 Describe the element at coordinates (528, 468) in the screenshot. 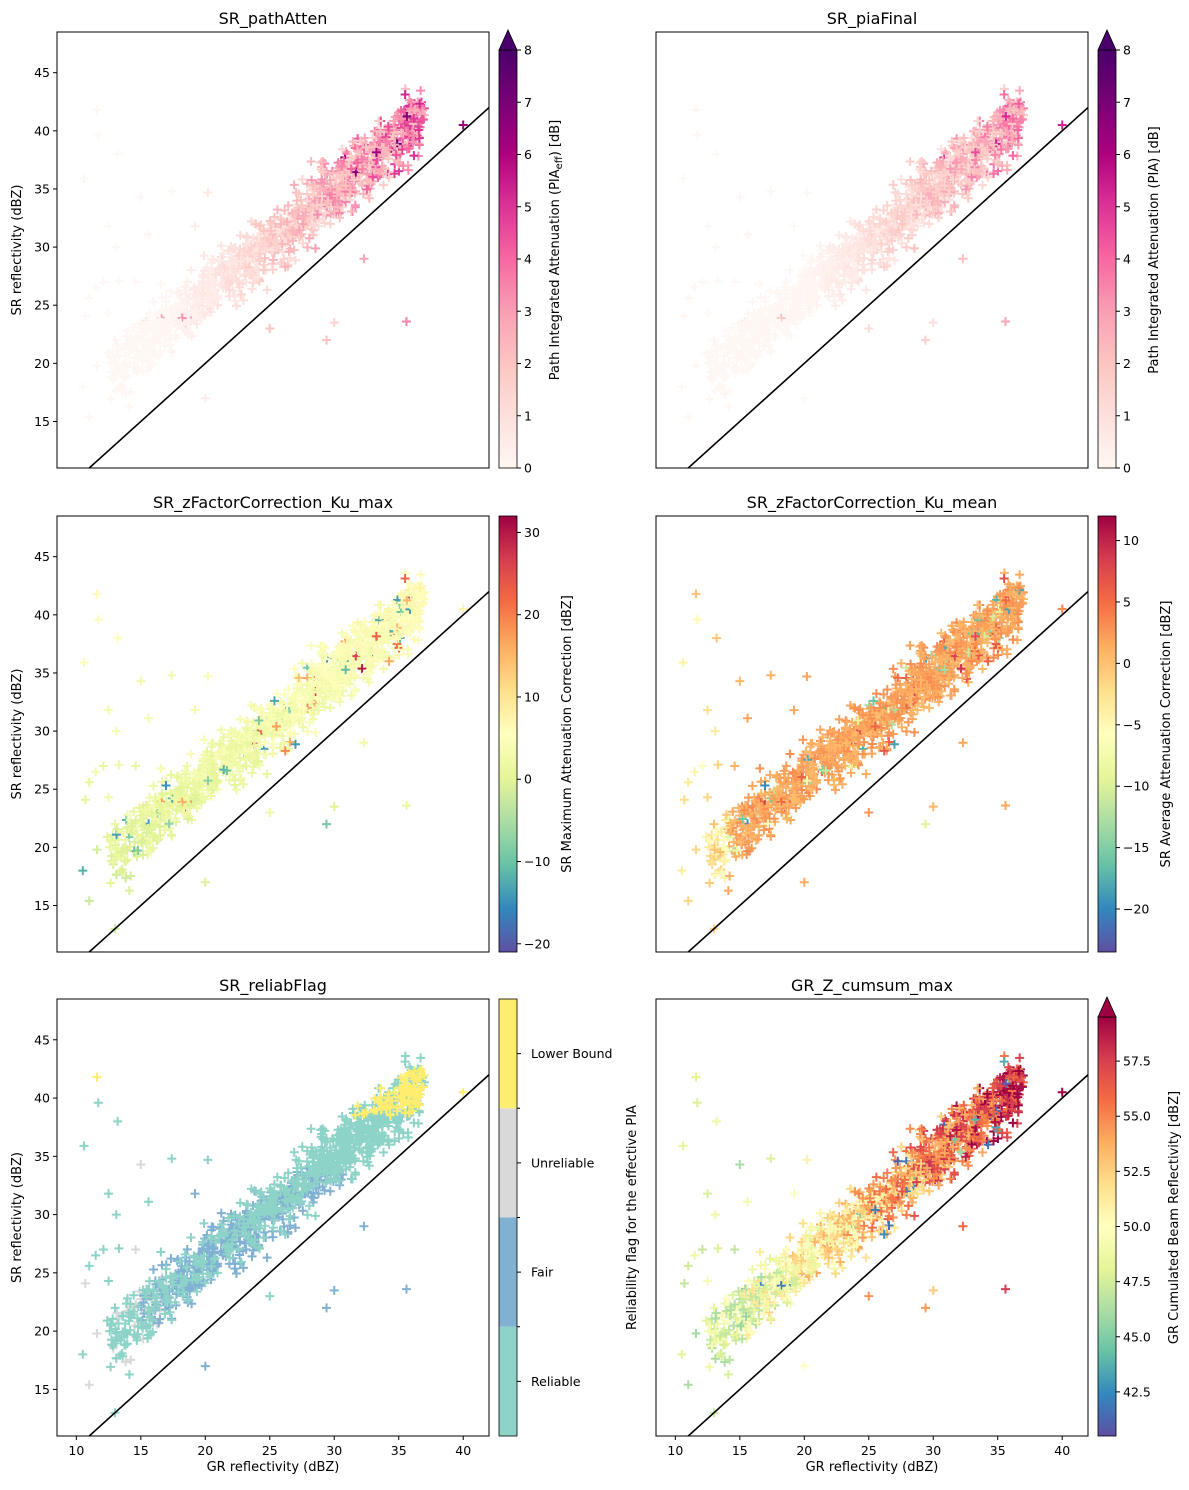

I see `colorbar-tick-label: 0` at that location.